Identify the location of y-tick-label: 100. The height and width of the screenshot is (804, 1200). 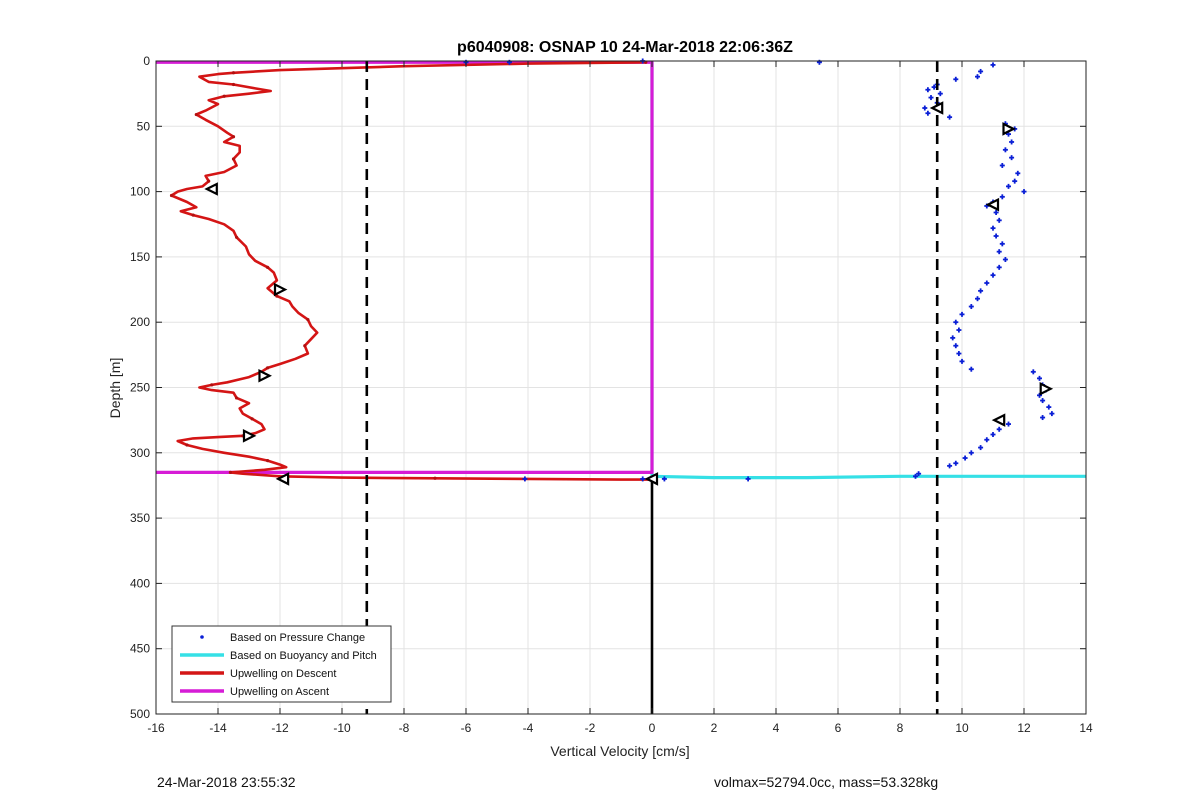
(140, 192).